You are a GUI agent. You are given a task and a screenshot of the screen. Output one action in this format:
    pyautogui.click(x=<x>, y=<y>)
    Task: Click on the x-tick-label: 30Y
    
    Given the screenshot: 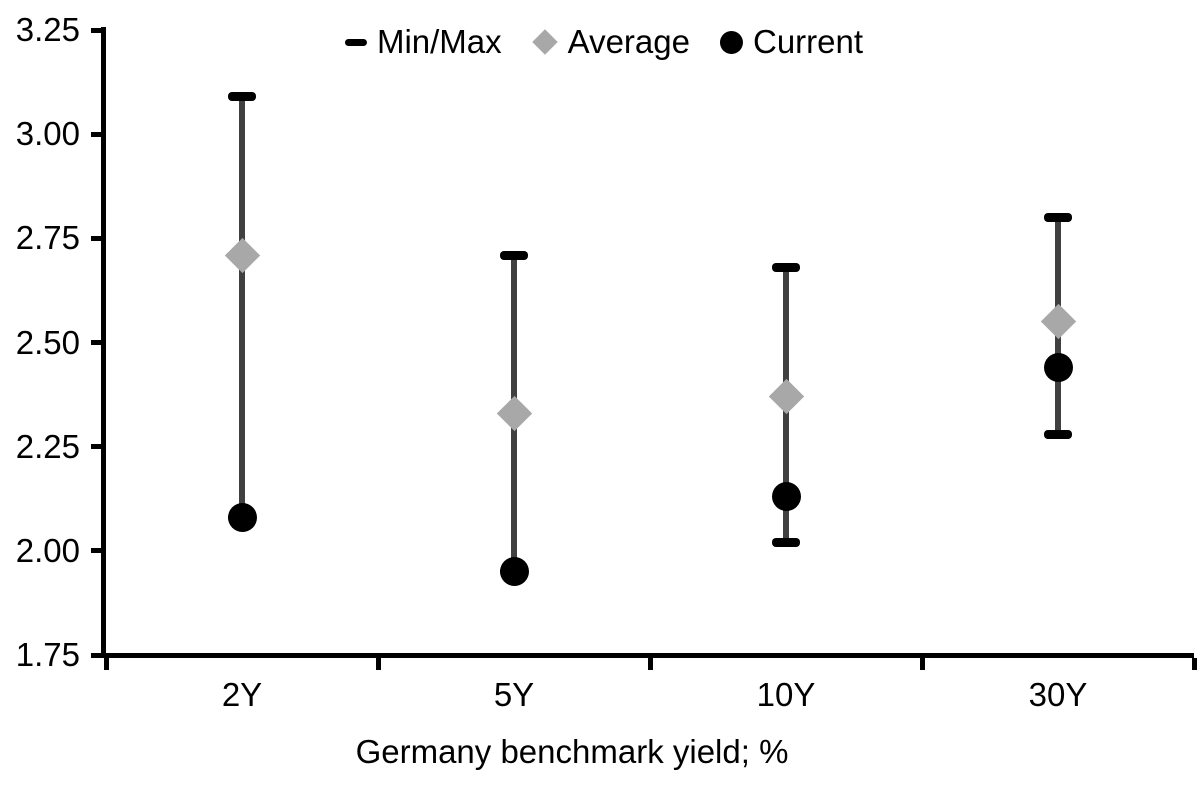 What is the action you would take?
    pyautogui.click(x=1058, y=694)
    